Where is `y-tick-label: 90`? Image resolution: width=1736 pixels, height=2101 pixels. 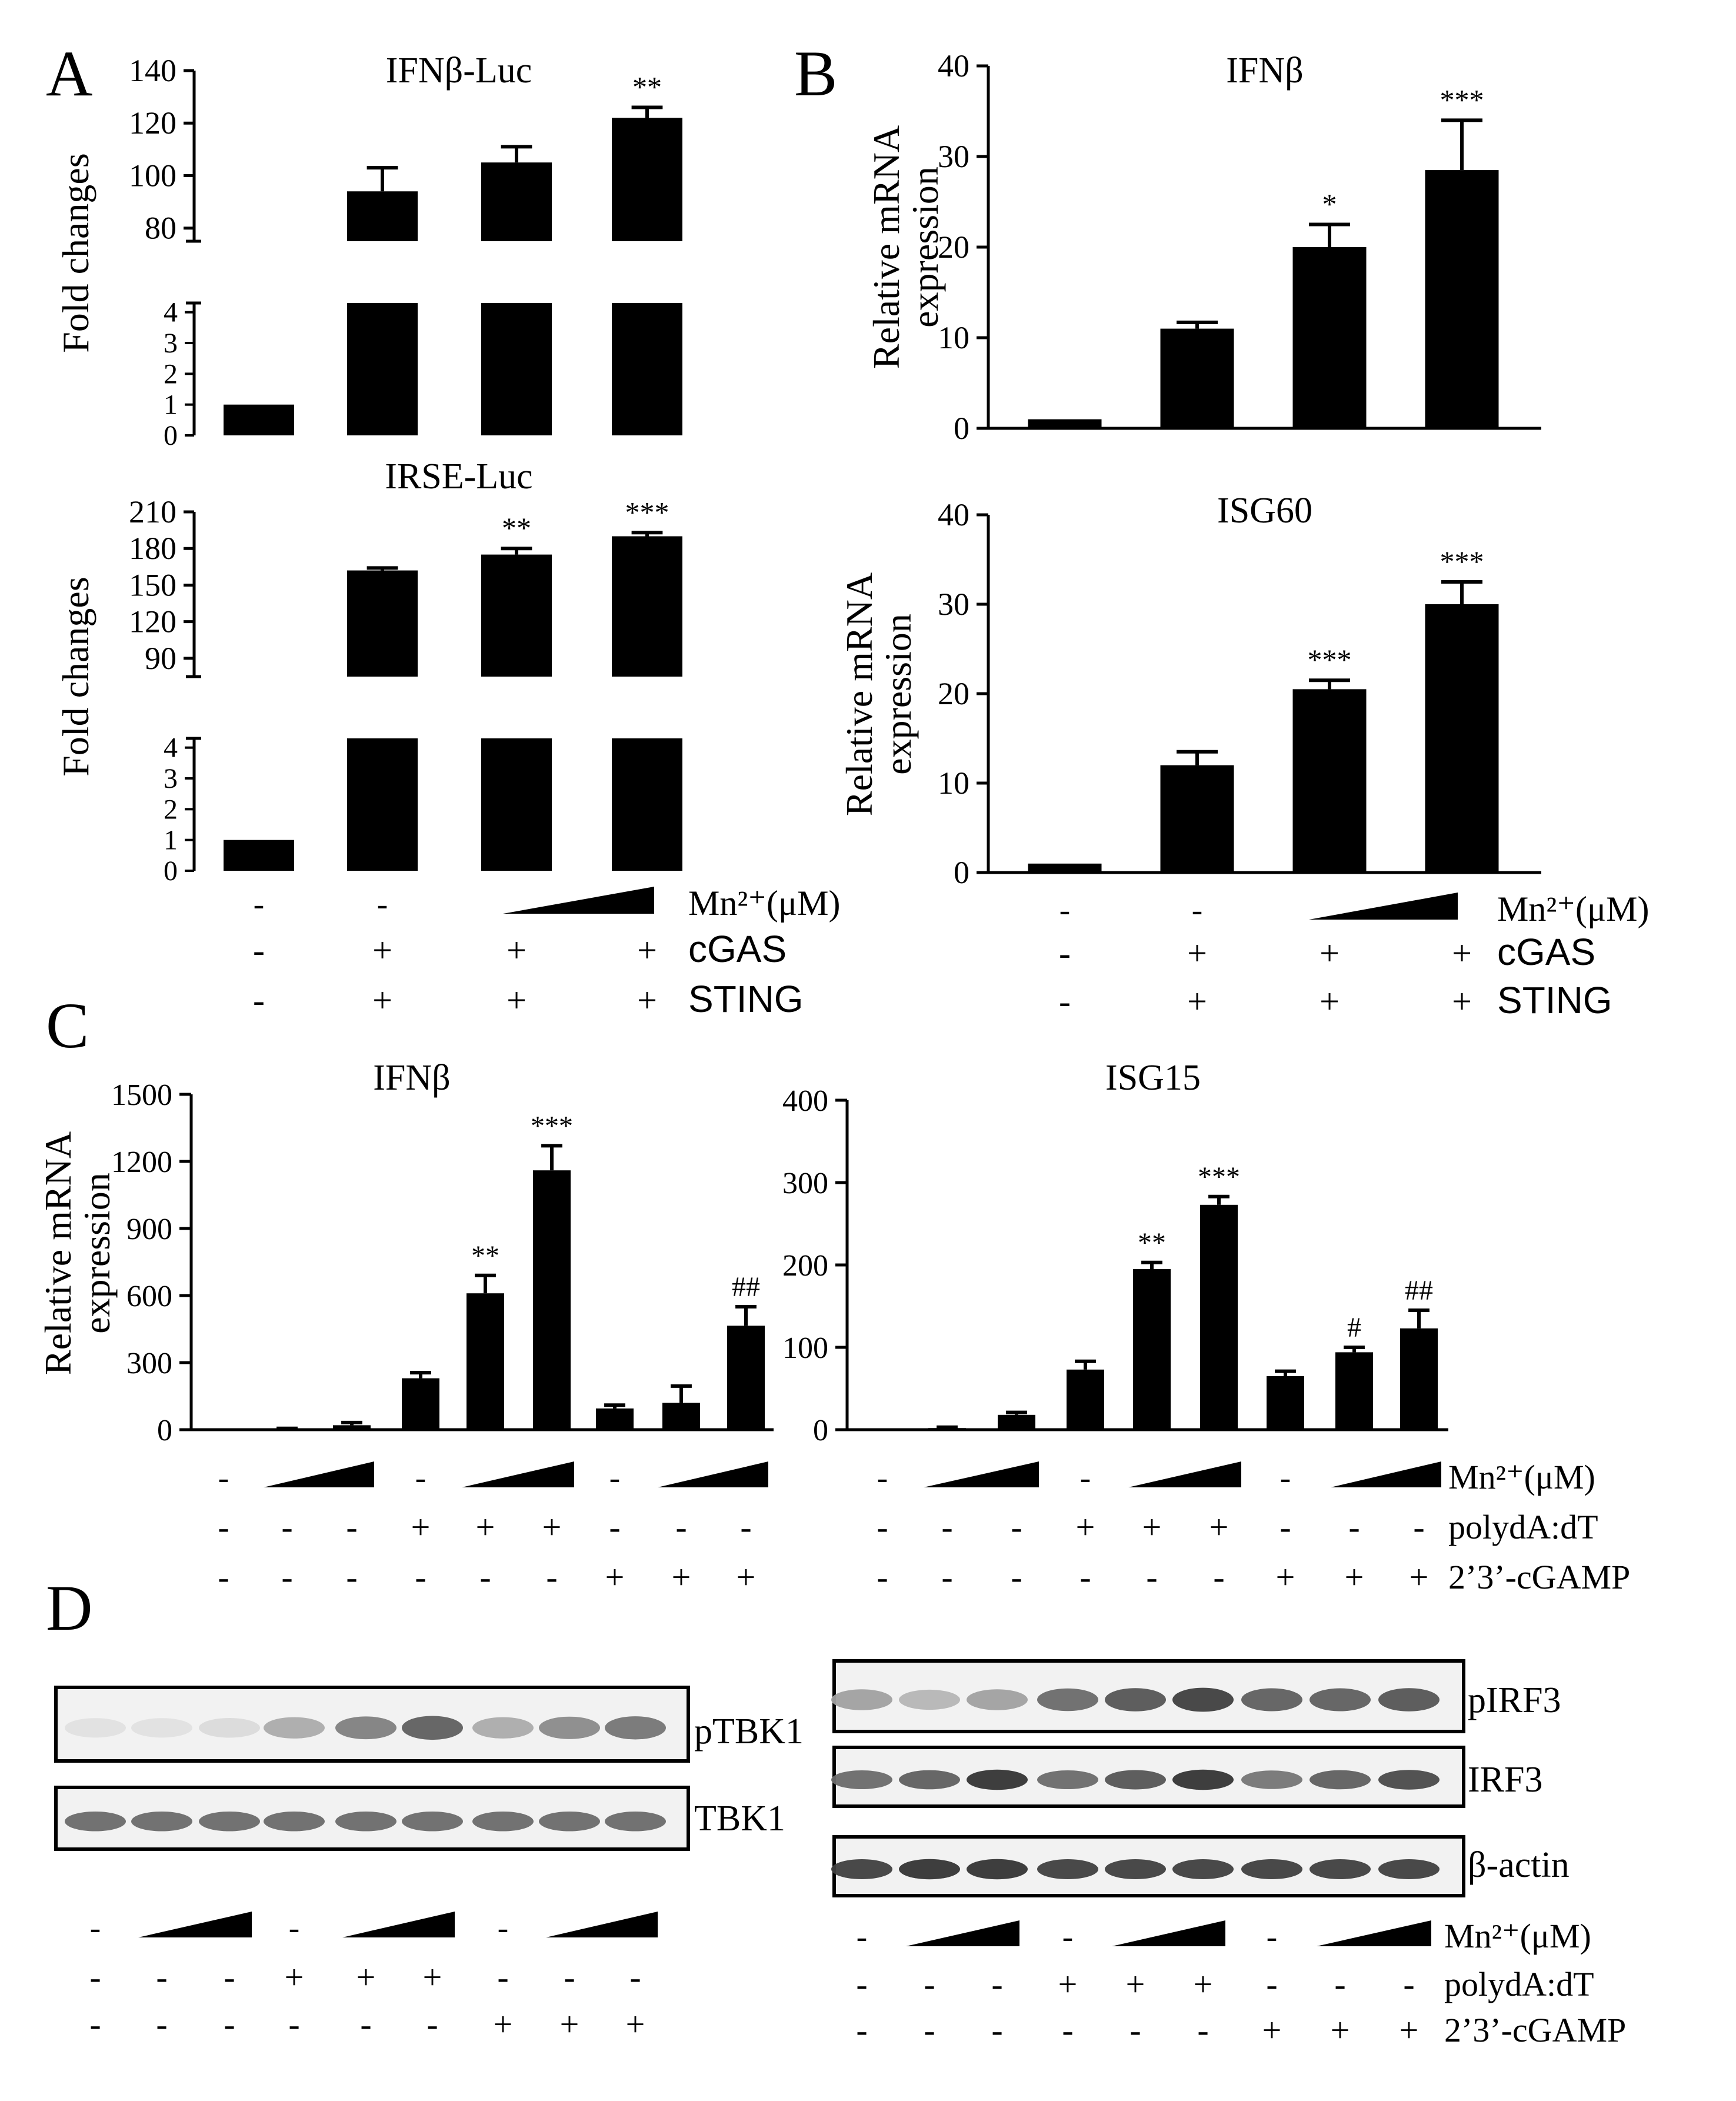
y-tick-label: 90 is located at coordinates (161, 658).